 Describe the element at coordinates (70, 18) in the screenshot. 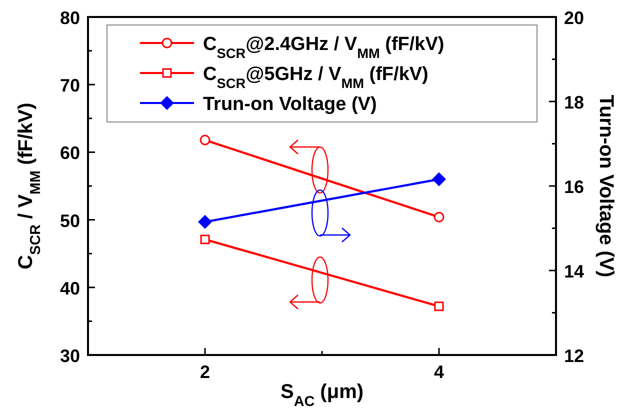

I see `y-tick-label: 80` at that location.